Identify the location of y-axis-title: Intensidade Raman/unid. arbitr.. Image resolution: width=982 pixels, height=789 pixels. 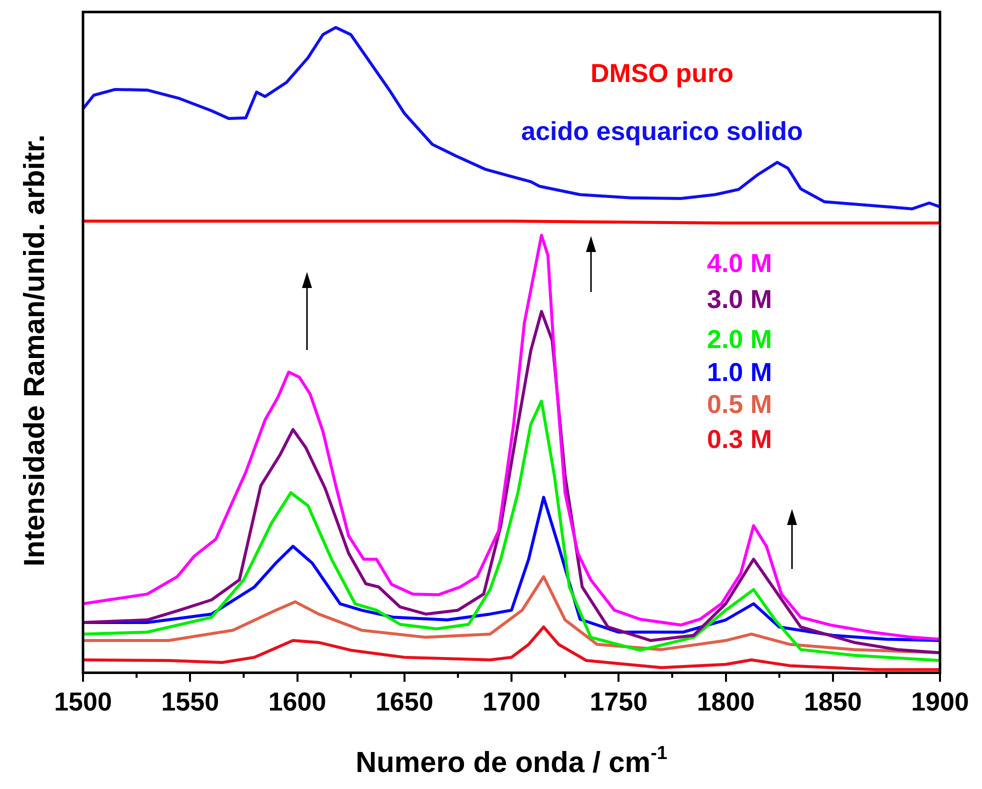
(35, 350).